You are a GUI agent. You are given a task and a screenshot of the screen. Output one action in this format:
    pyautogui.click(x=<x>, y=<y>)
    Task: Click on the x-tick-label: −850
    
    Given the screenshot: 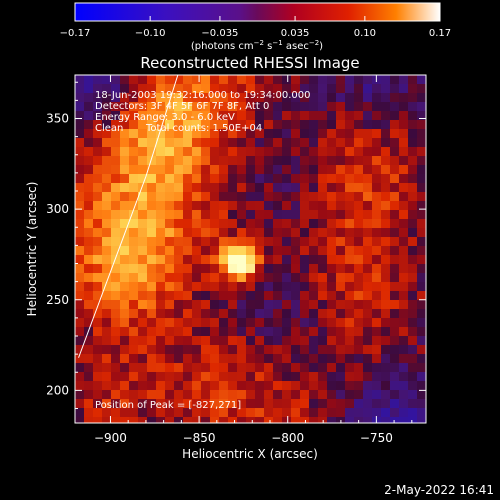 What is the action you would take?
    pyautogui.click(x=199, y=438)
    